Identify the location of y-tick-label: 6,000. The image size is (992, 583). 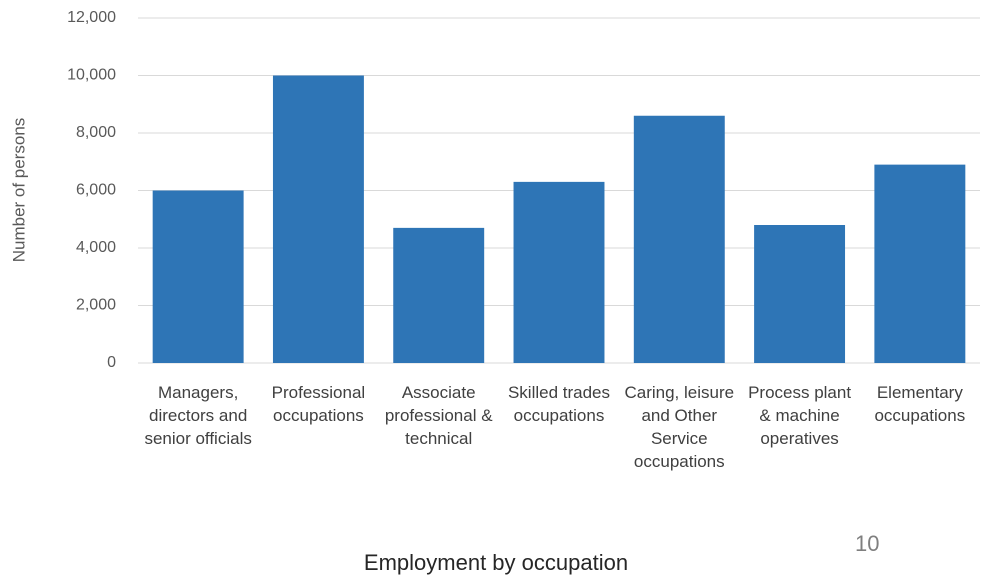
(96, 190).